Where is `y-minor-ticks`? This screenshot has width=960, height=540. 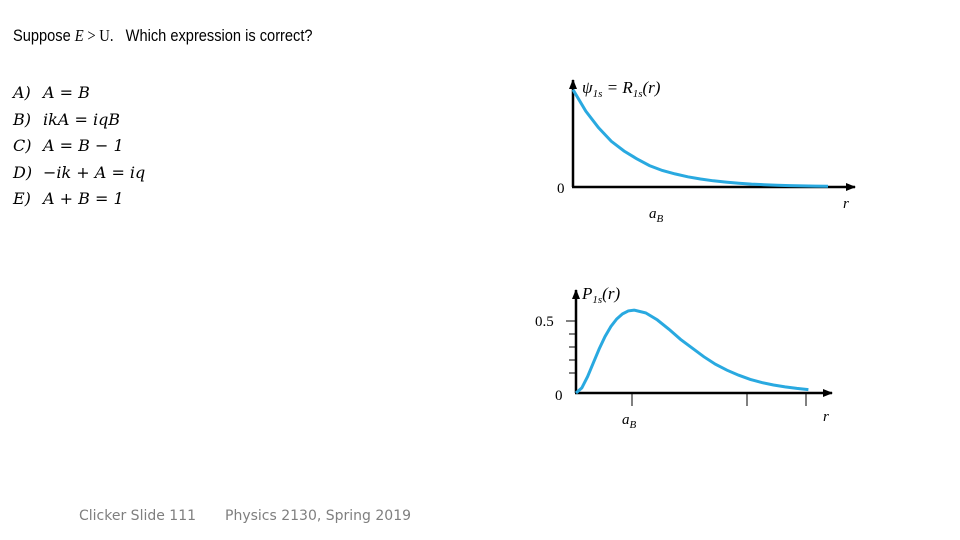 y-minor-ticks is located at coordinates (571, 347).